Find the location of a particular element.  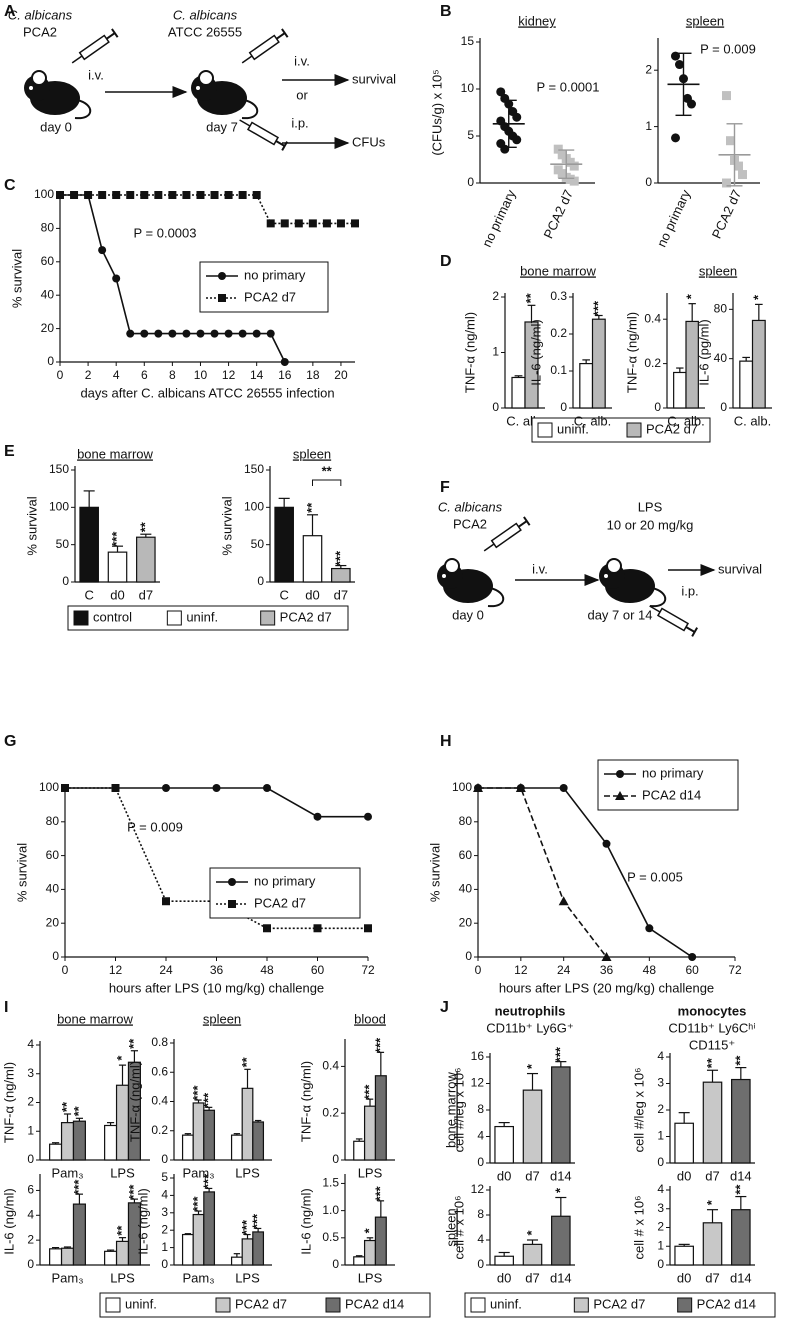

x-tick-label: 0 is located at coordinates (65, 970).